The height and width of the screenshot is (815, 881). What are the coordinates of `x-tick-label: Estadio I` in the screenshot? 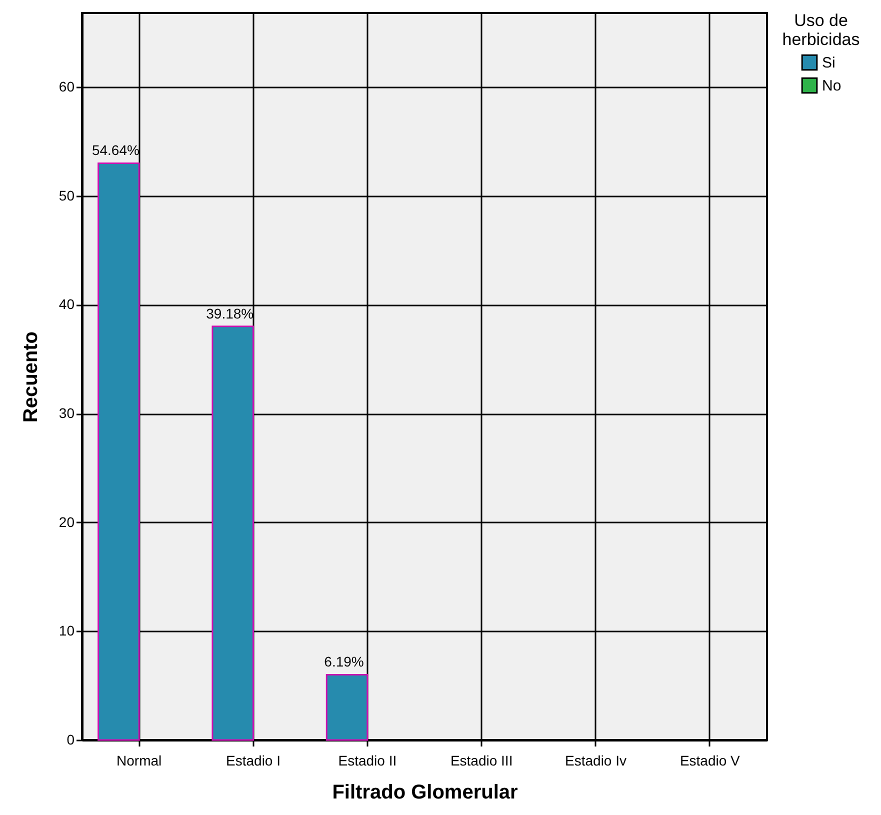 It's located at (253, 760).